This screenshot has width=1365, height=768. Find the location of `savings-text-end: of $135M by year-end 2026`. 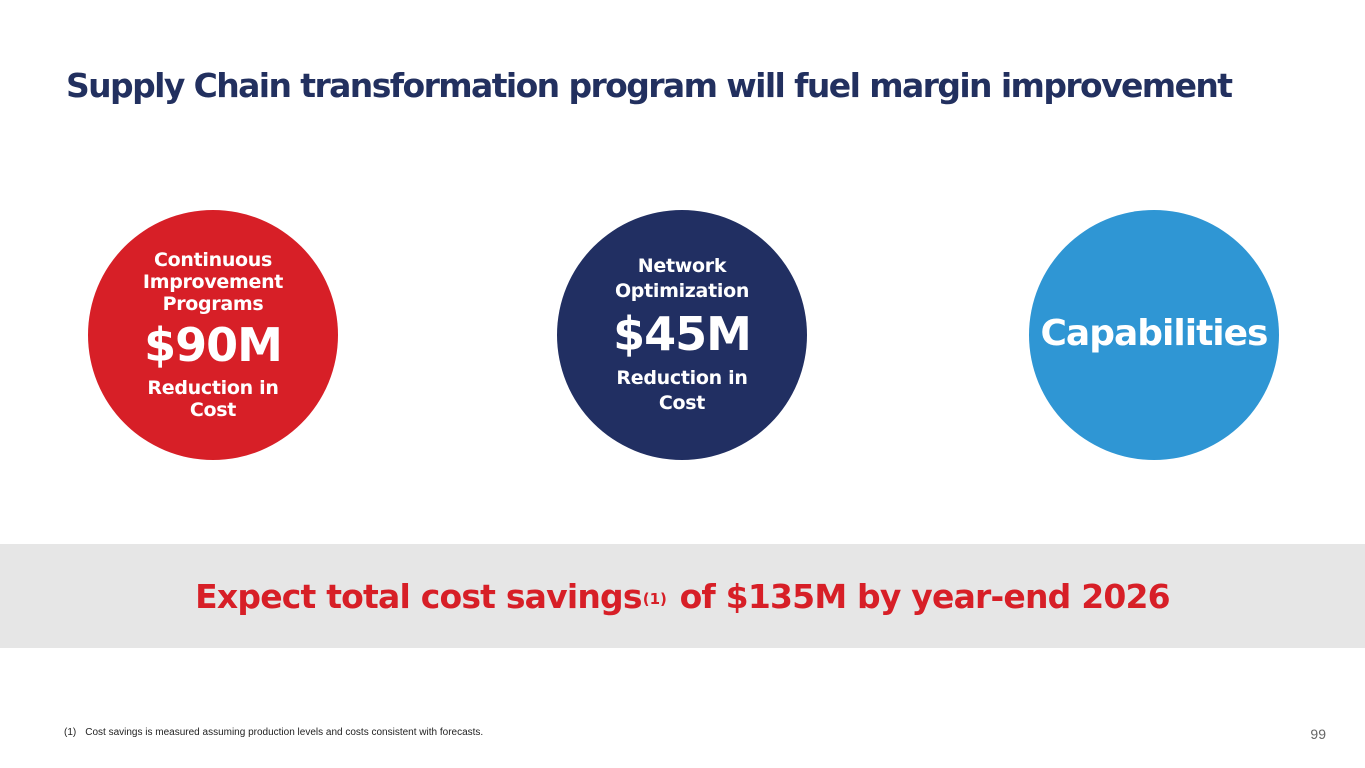

savings-text-end: of $135M by year-end 2026 is located at coordinates (919, 596).